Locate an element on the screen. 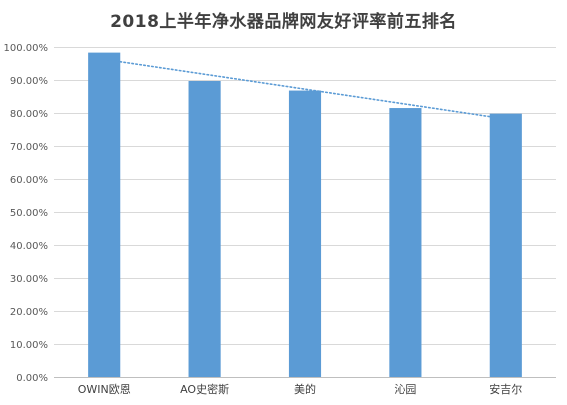 The width and height of the screenshot is (567, 405). trendline is located at coordinates (305, 89).